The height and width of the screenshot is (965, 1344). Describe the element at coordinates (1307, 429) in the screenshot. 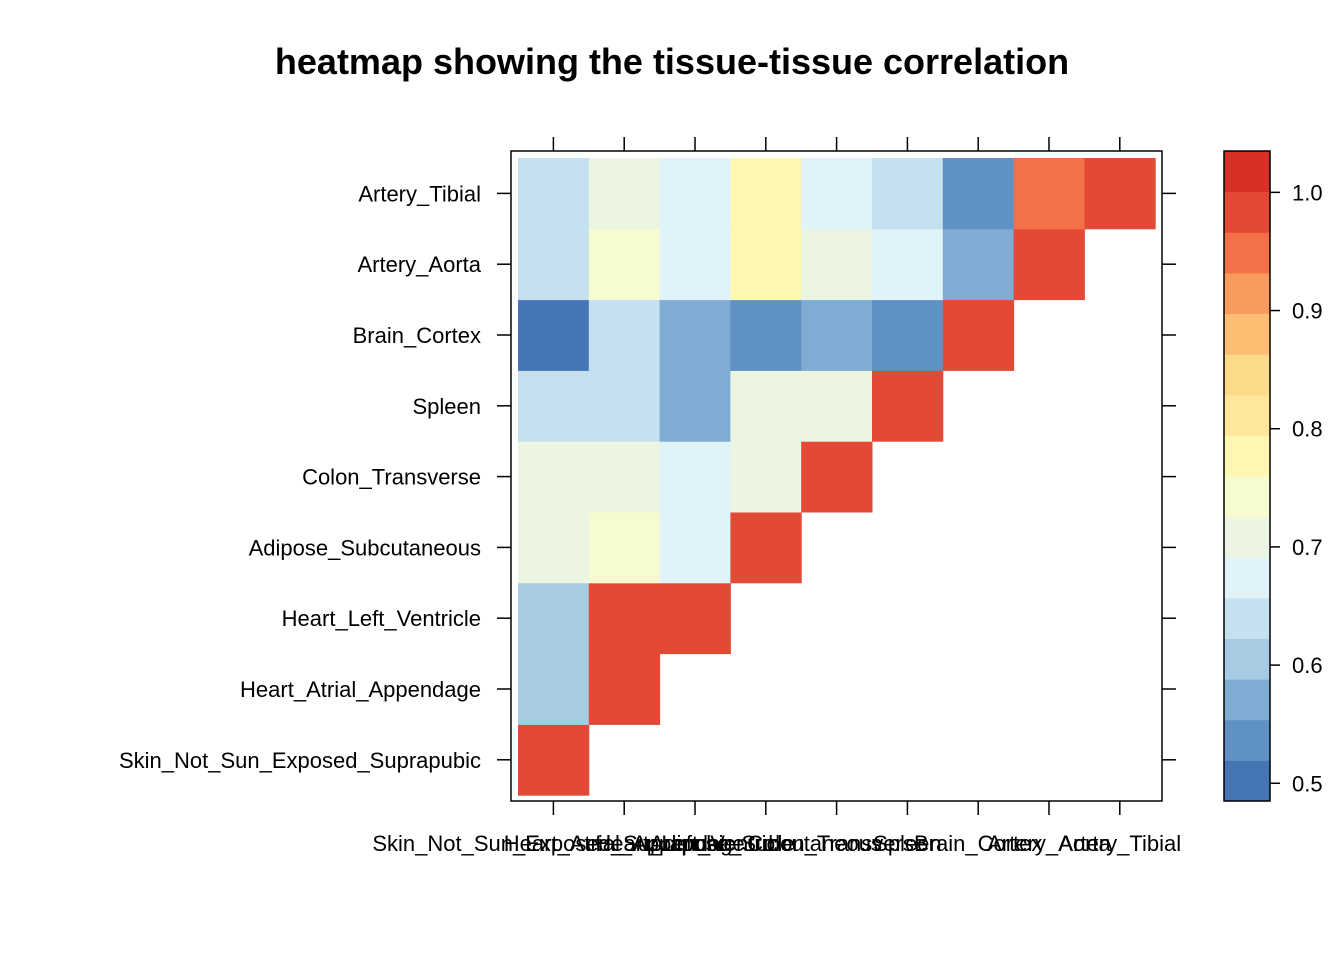

I see `colorbar-tick-label: 0.8` at that location.